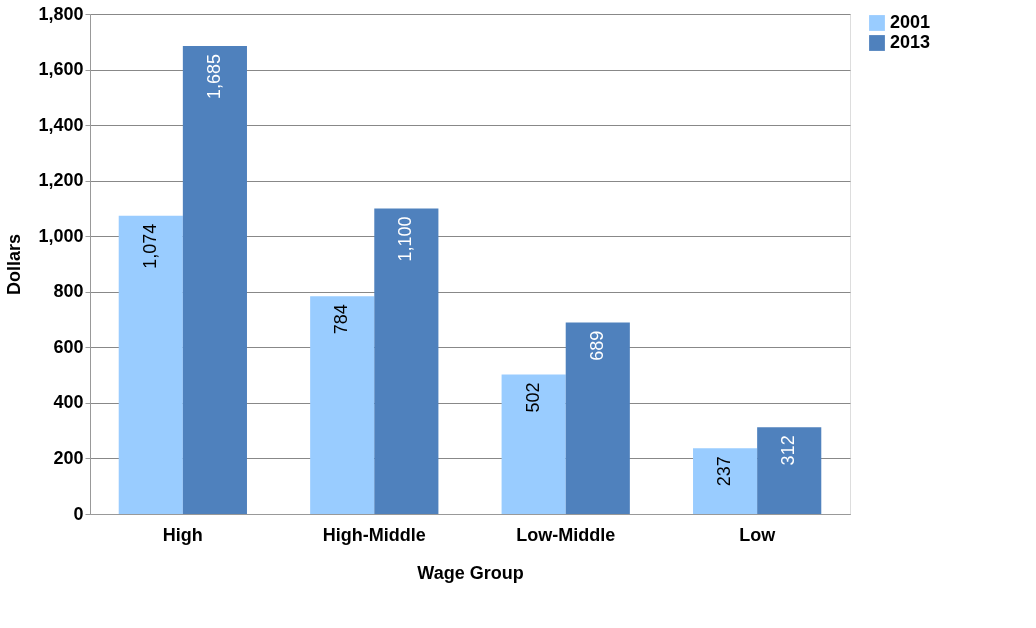 This screenshot has width=1036, height=628. I want to click on y-tick-label: 0, so click(78, 513).